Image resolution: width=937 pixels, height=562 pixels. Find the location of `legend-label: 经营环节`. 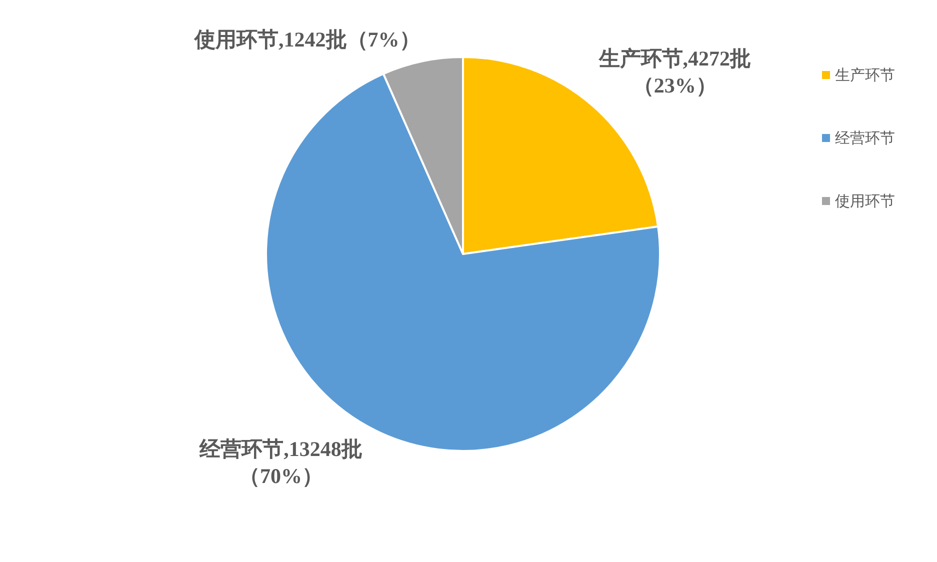

legend-label: 经营环节 is located at coordinates (865, 138).